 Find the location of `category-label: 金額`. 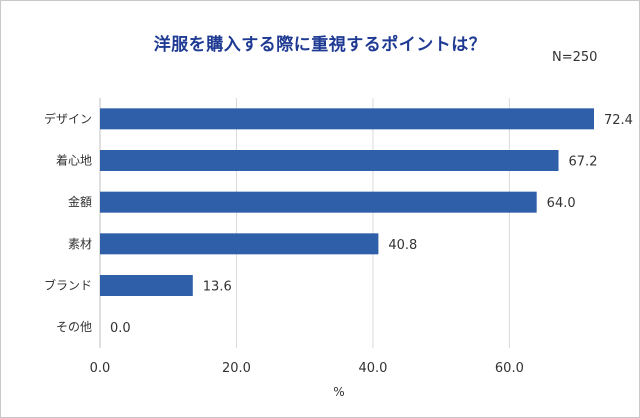

category-label: 金額 is located at coordinates (80, 201).